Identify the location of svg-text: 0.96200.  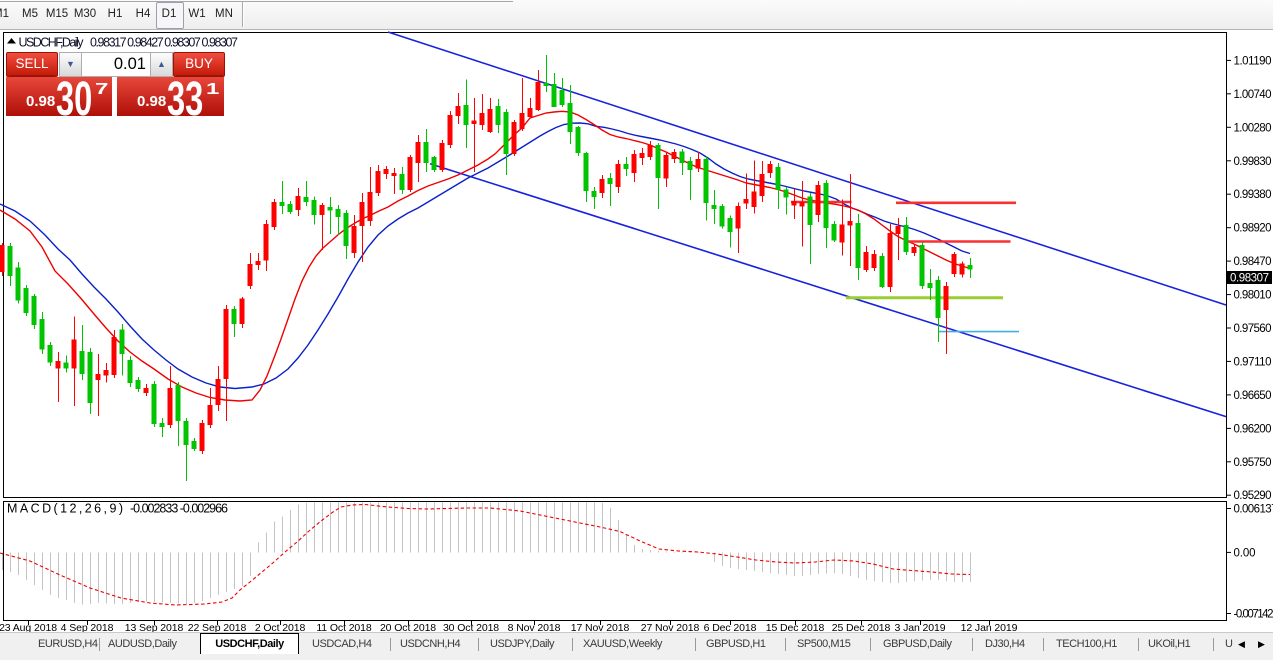
(1253, 429).